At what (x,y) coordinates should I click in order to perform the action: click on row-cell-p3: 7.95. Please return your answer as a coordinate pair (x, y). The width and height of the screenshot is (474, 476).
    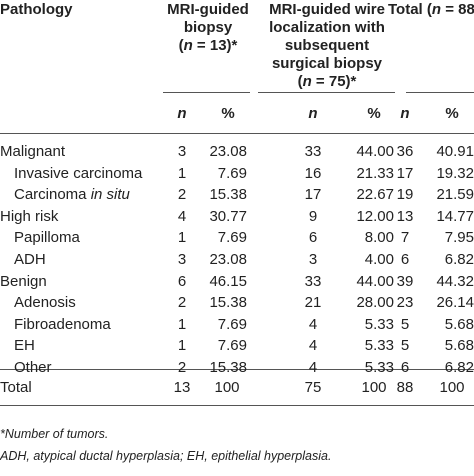
    Looking at the image, I should click on (459, 237).